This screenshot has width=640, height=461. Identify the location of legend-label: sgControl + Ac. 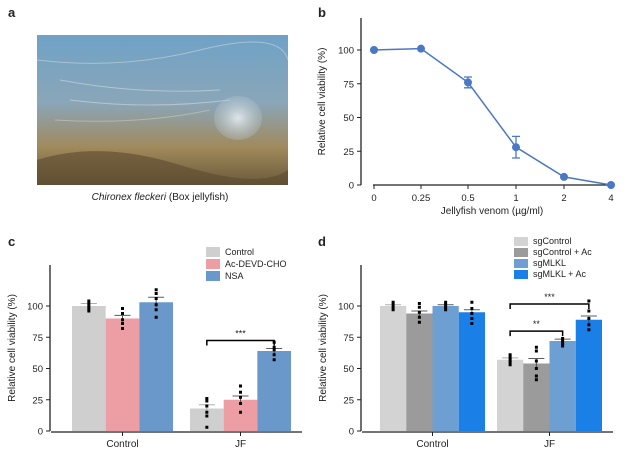
(562, 252).